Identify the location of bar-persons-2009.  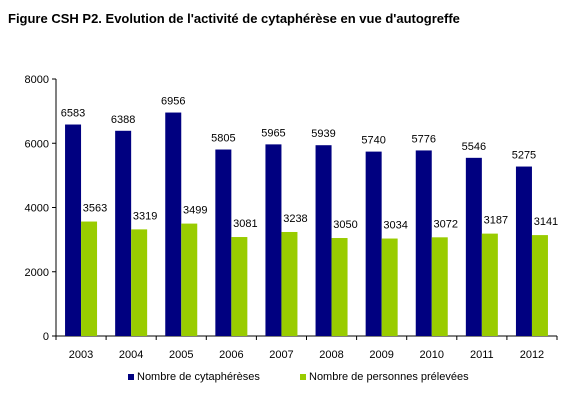
(389, 287).